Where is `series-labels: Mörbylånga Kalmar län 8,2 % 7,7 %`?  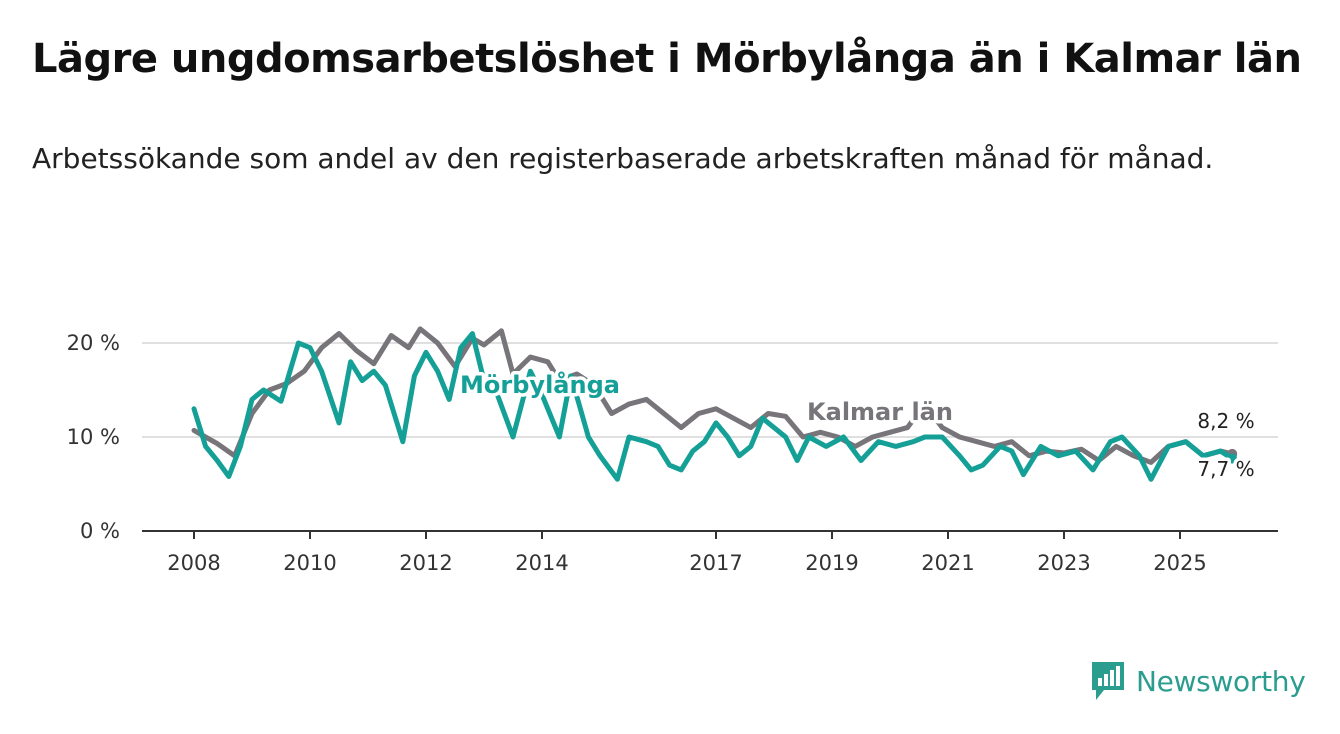
series-labels: Mörbylånga Kalmar län 8,2 % 7,7 % is located at coordinates (858, 426).